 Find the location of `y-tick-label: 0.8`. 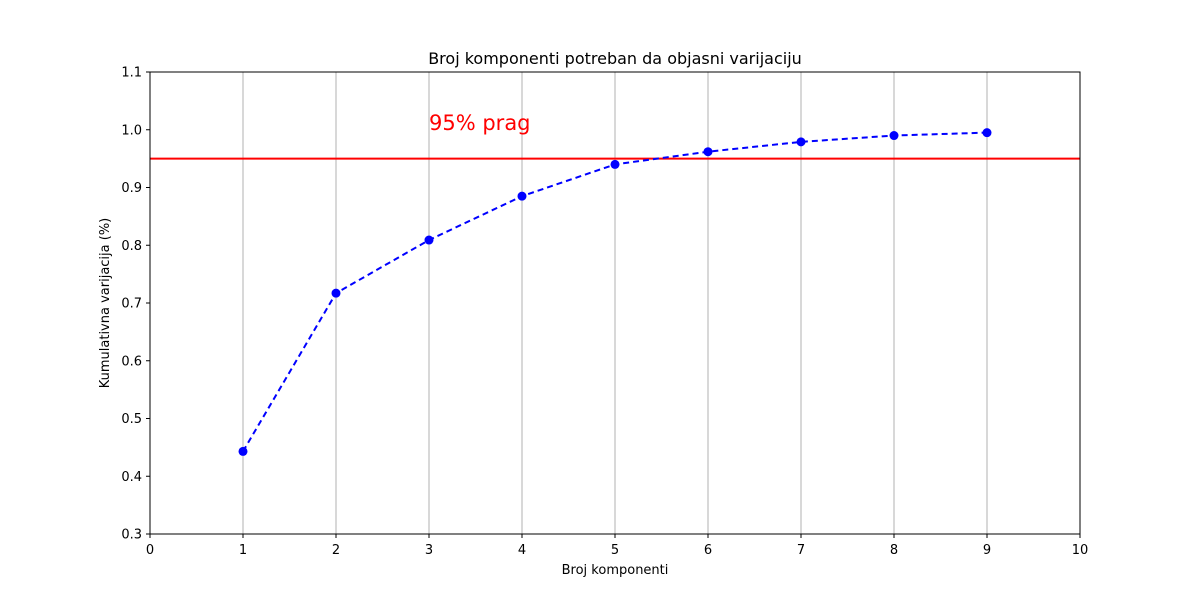

y-tick-label: 0.8 is located at coordinates (131, 246).